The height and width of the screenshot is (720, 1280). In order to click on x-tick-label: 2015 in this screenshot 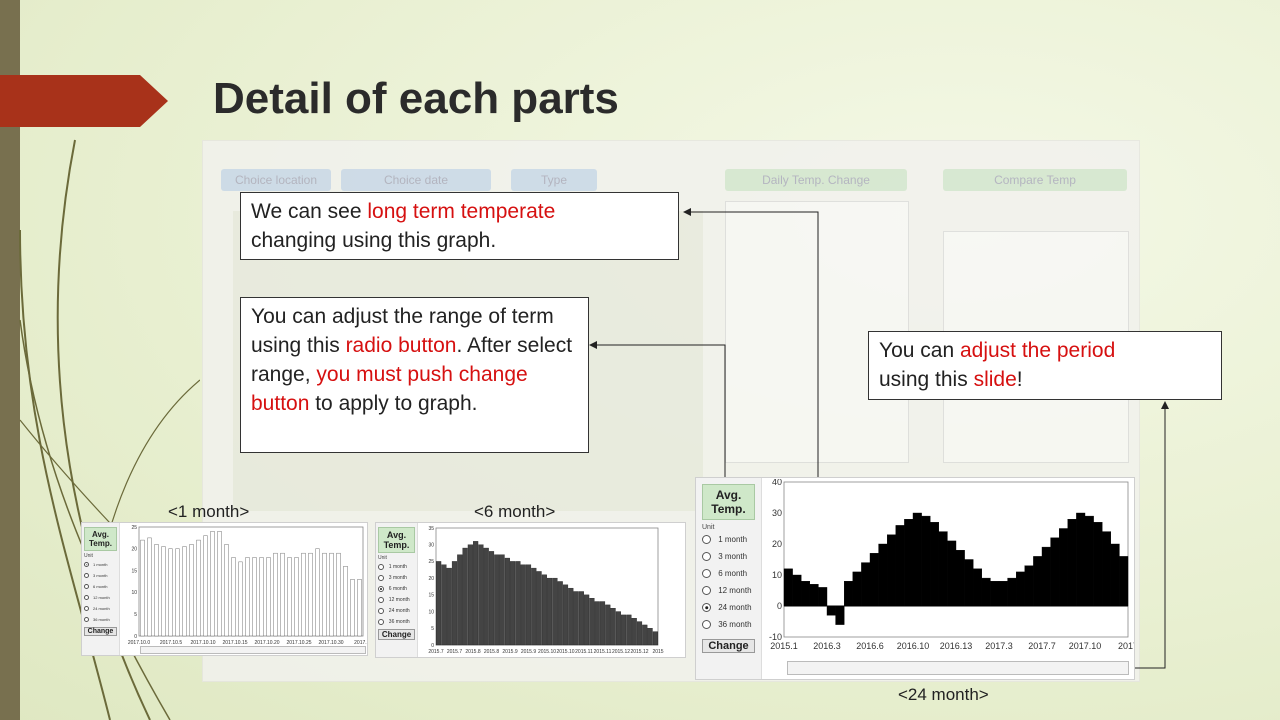, I will do `click(657, 652)`.